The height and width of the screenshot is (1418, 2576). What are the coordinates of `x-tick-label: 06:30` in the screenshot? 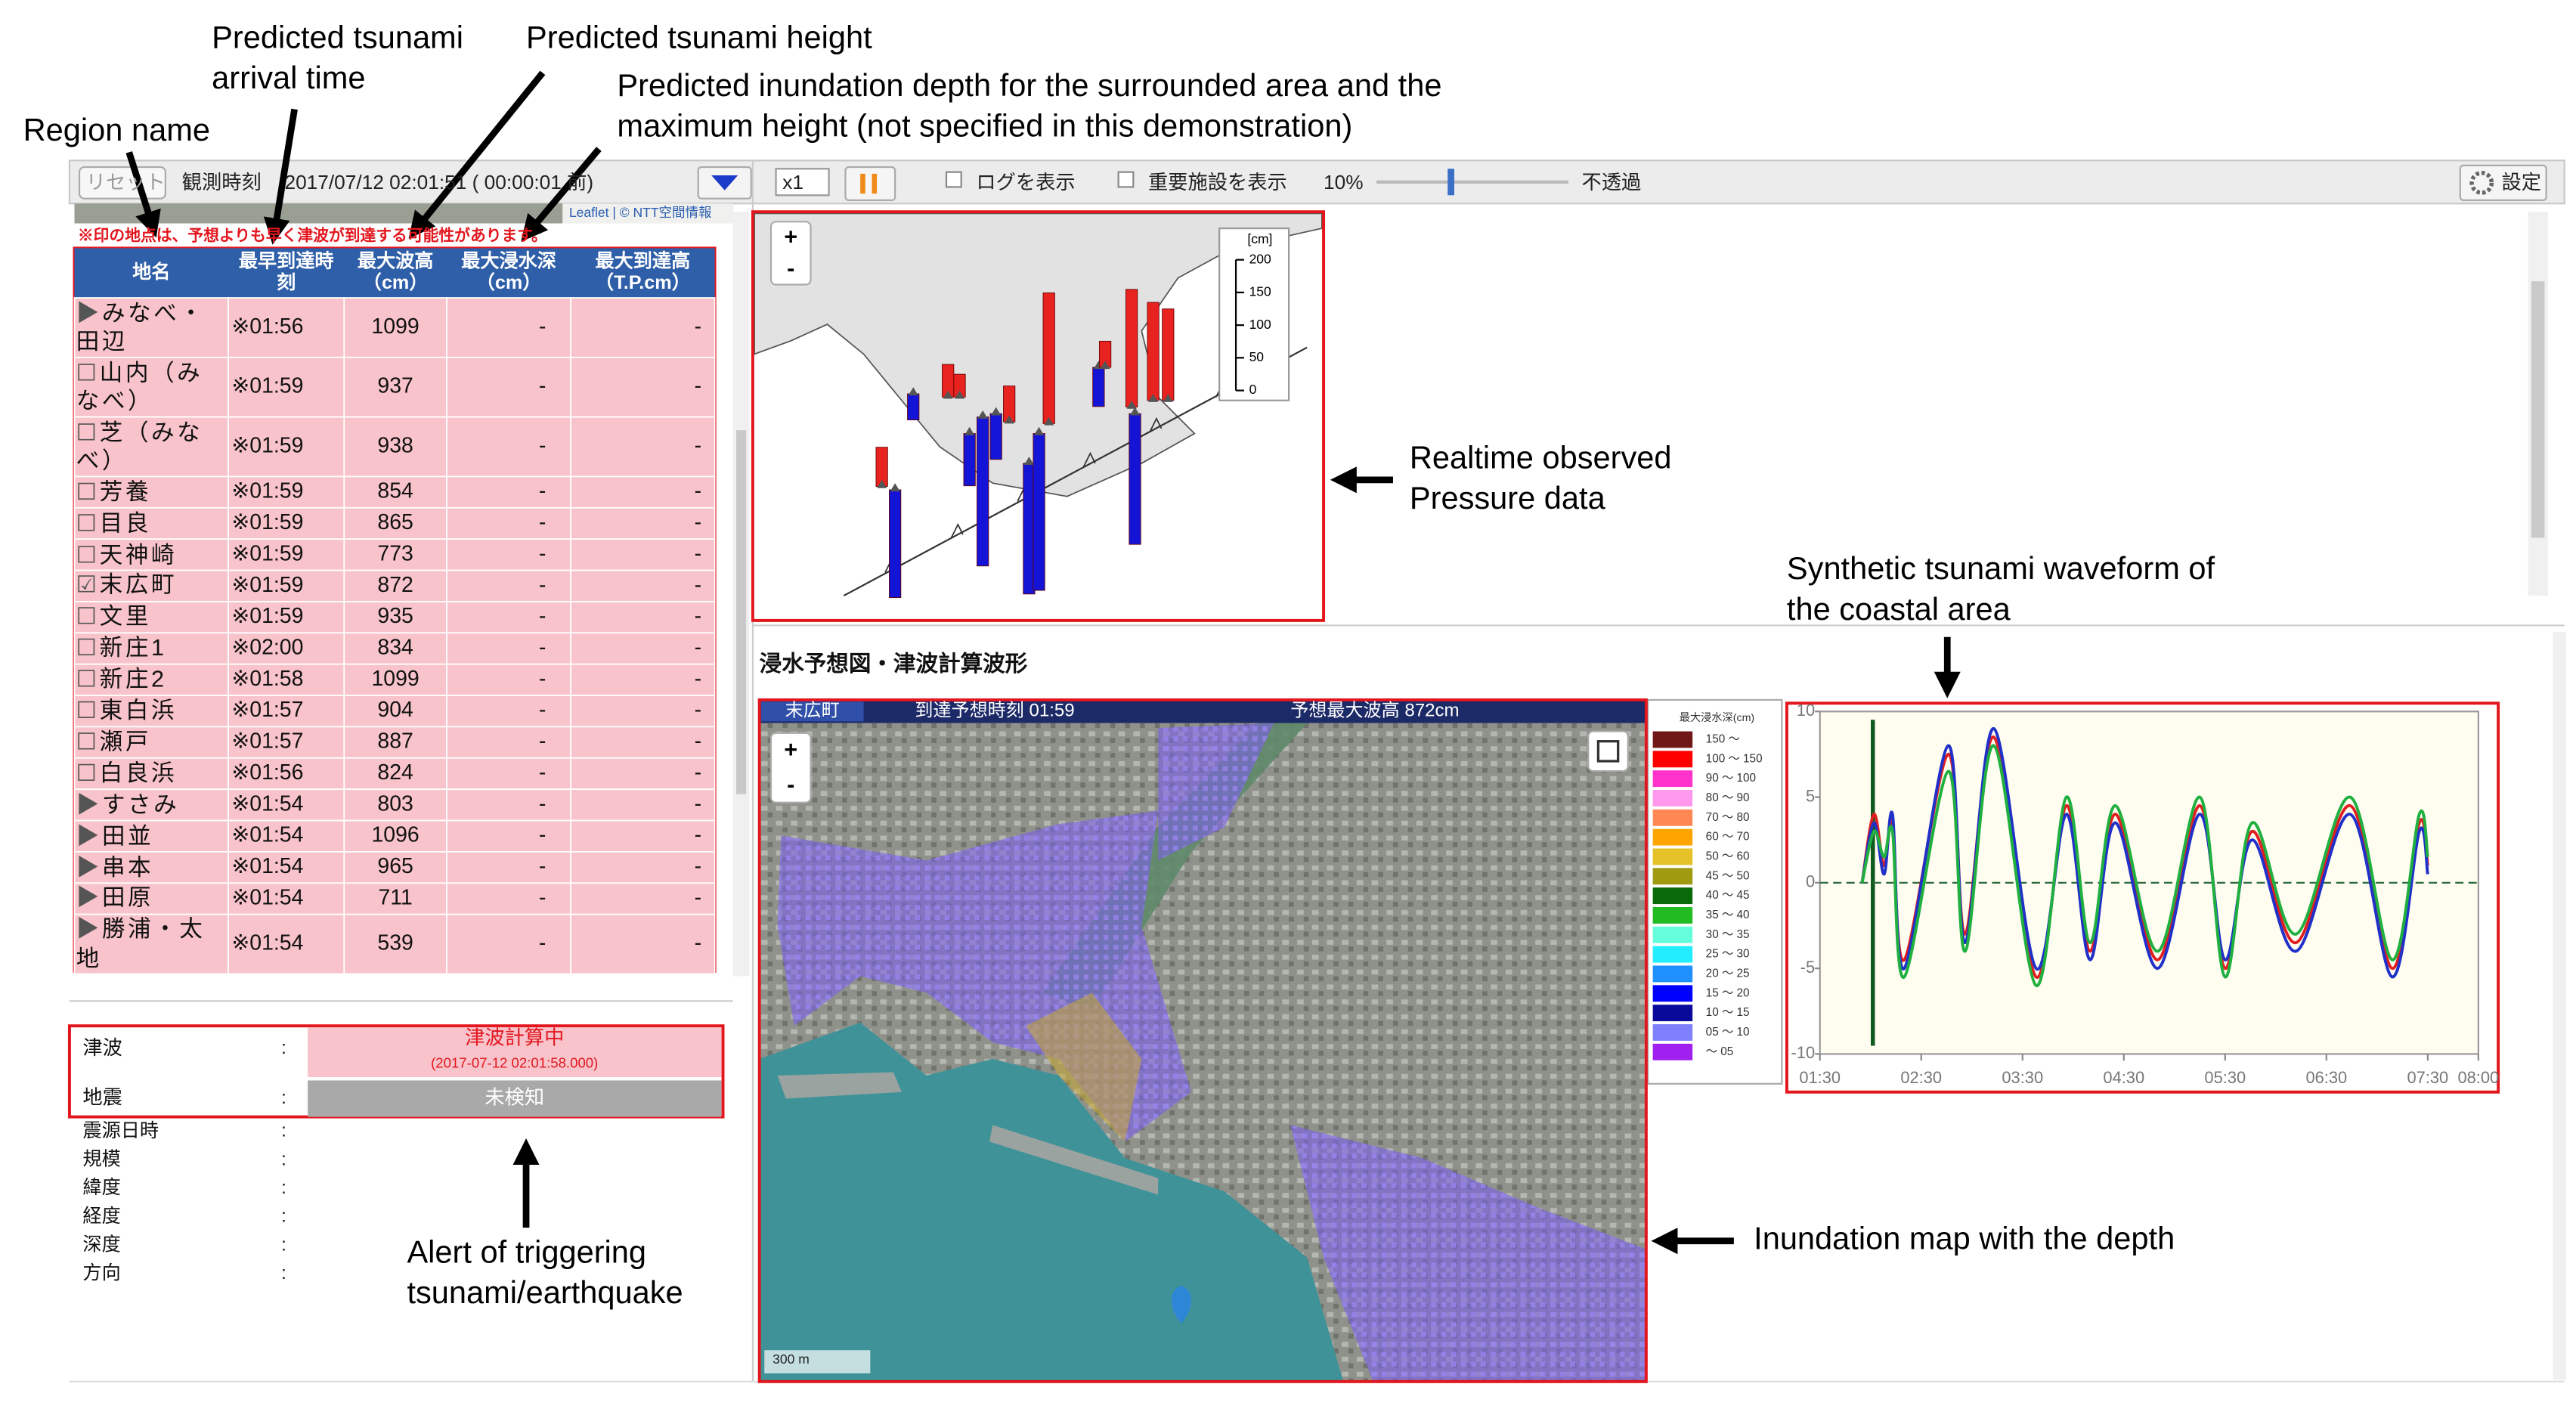 It's located at (2326, 1077).